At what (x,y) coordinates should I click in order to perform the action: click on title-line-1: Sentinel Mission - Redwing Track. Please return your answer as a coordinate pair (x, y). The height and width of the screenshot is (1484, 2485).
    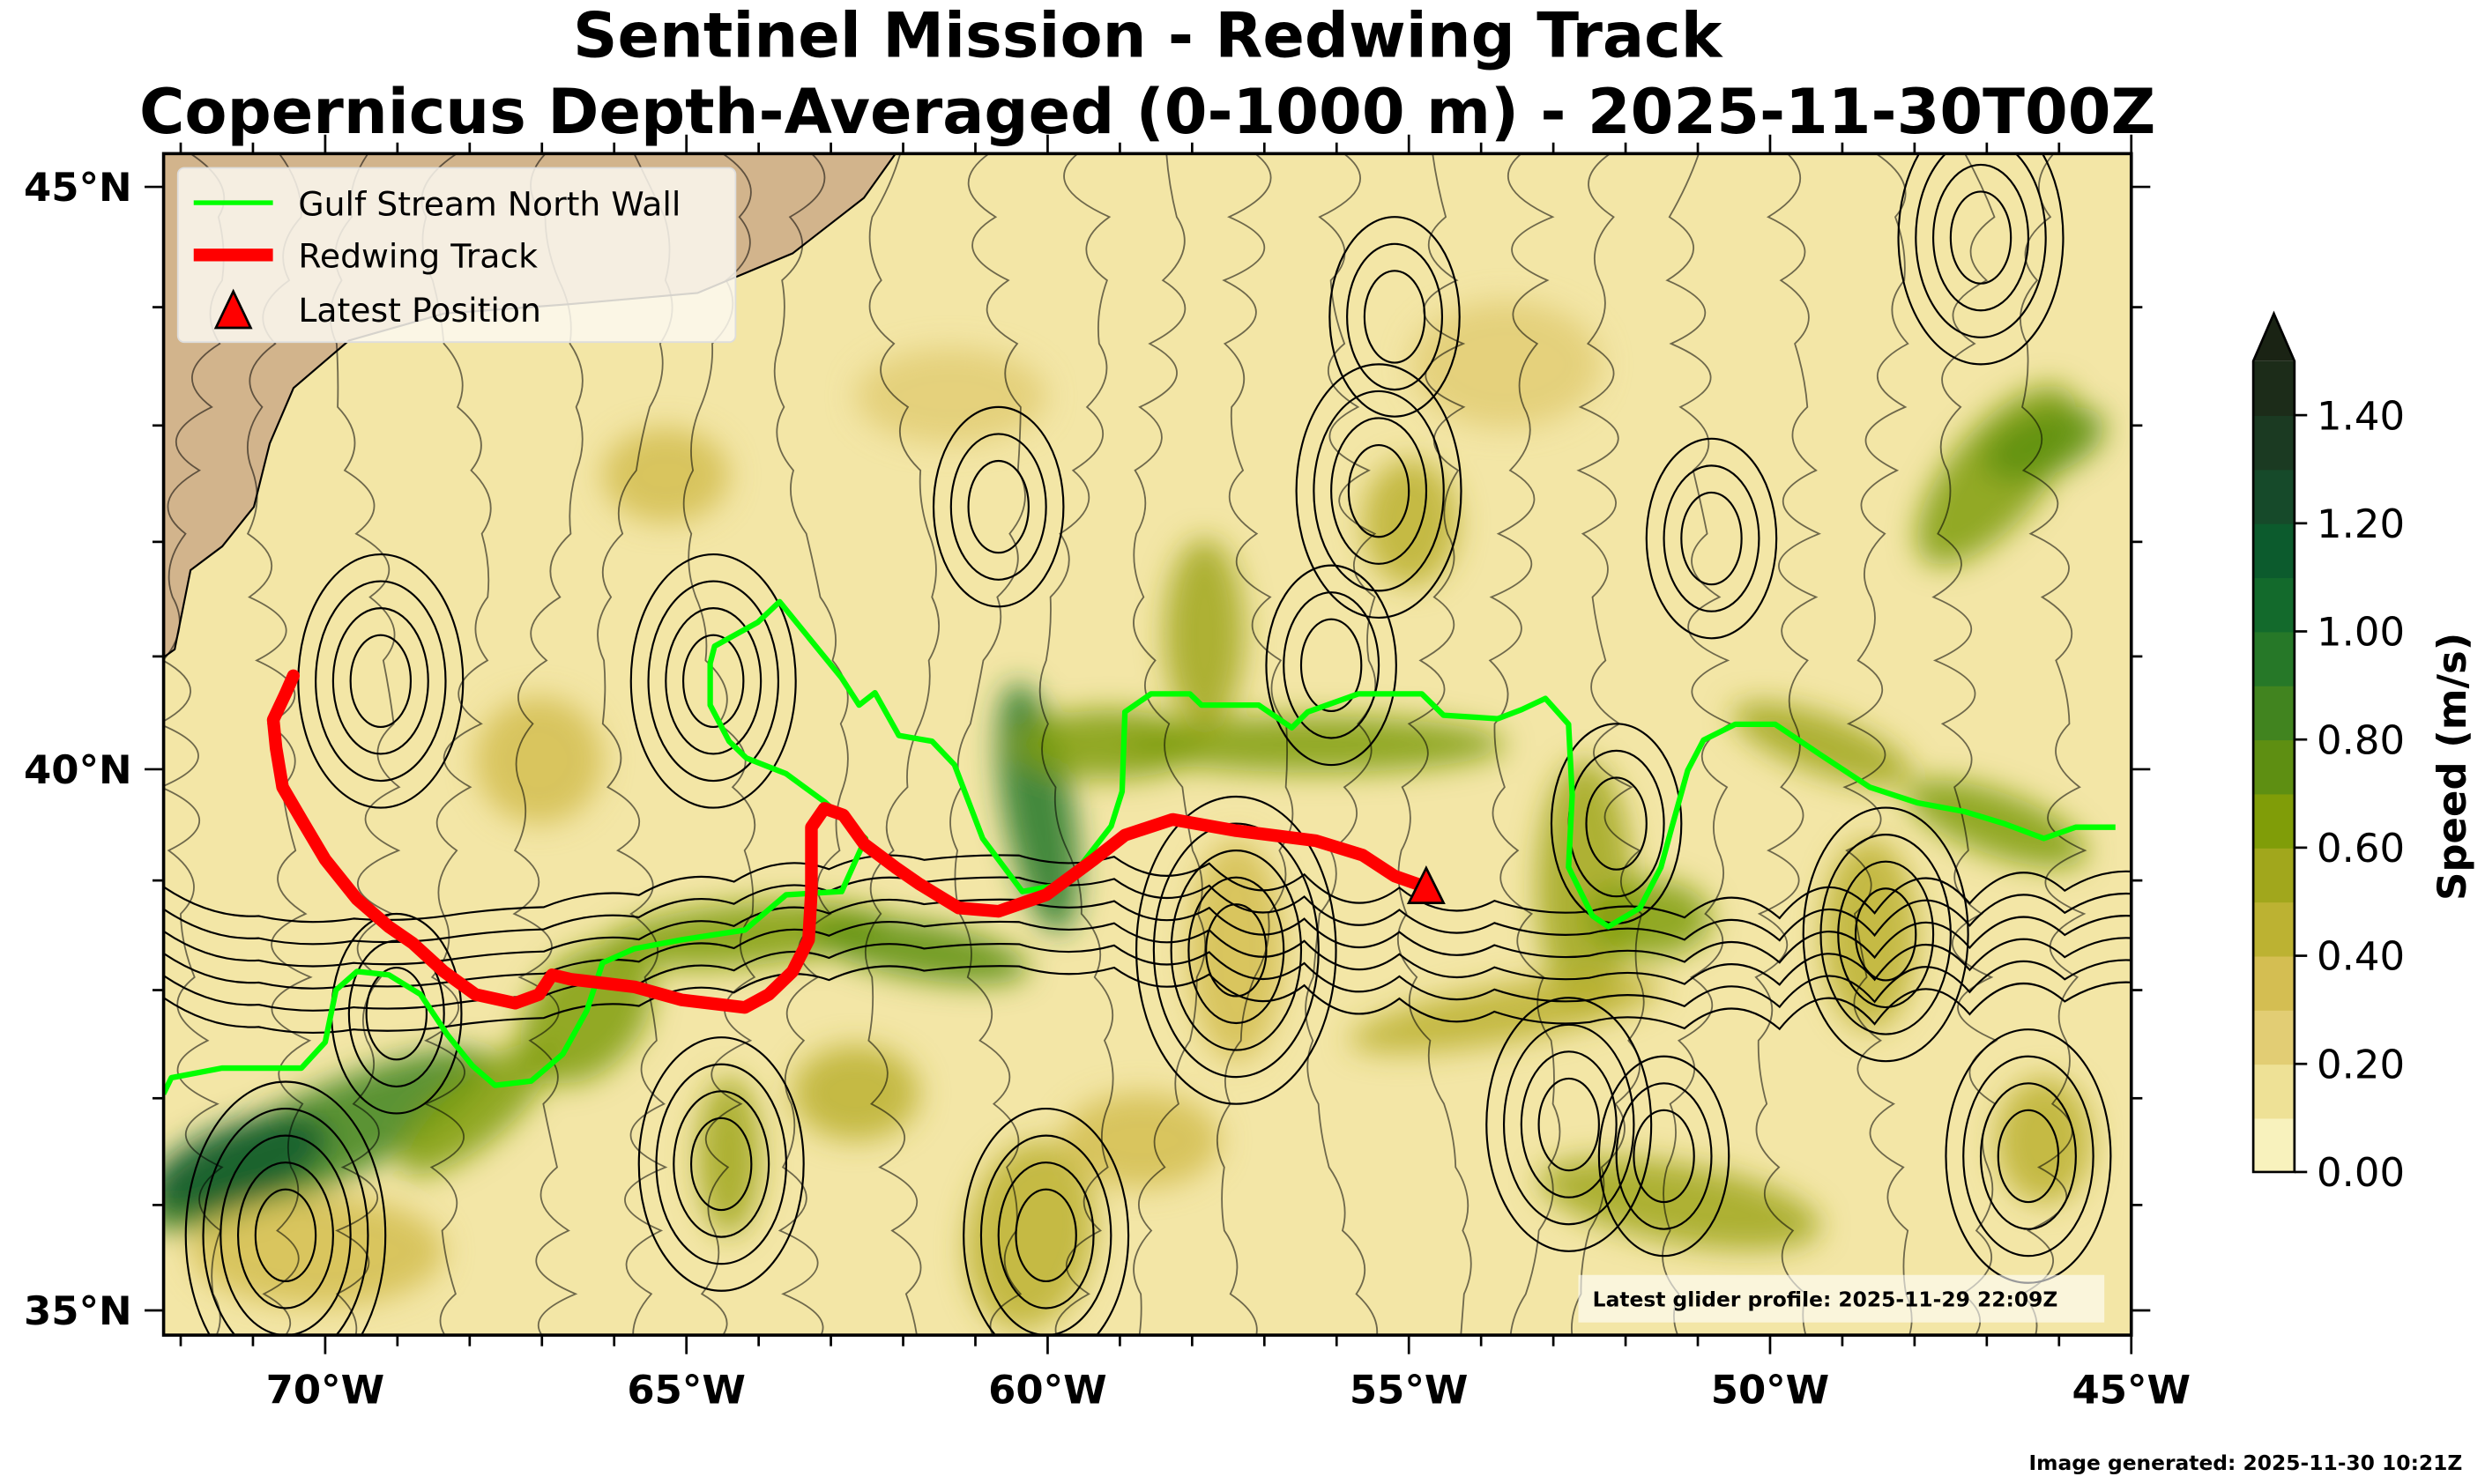
    Looking at the image, I should click on (1148, 36).